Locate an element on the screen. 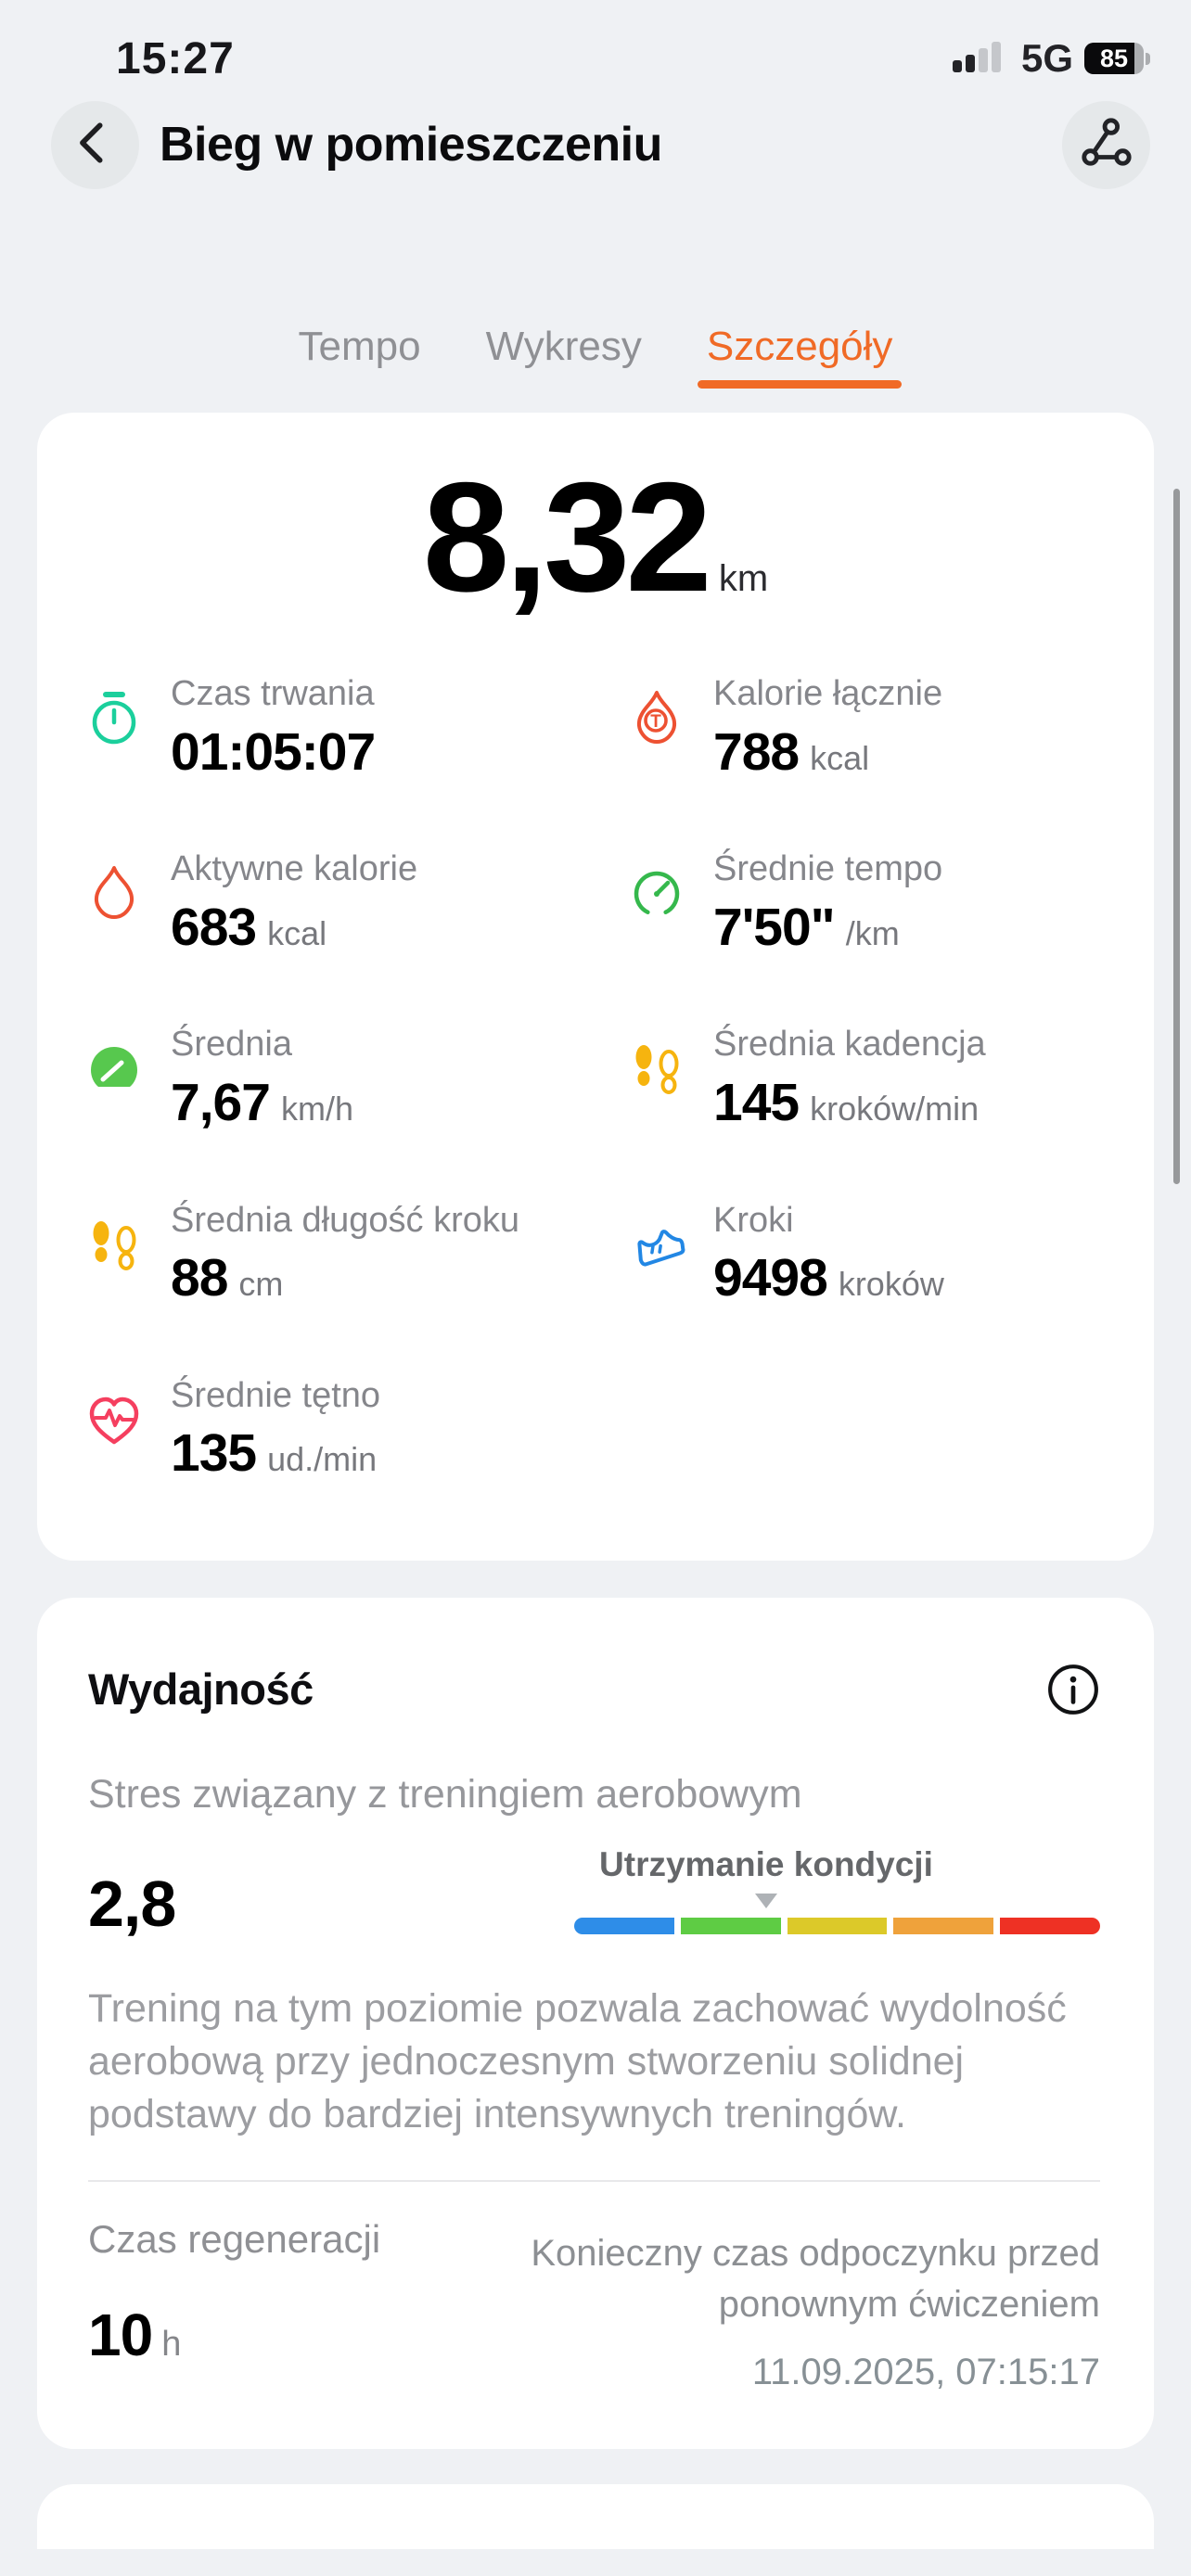 This screenshot has height=2576, width=1191. active-calories-flame-icon is located at coordinates (114, 893).